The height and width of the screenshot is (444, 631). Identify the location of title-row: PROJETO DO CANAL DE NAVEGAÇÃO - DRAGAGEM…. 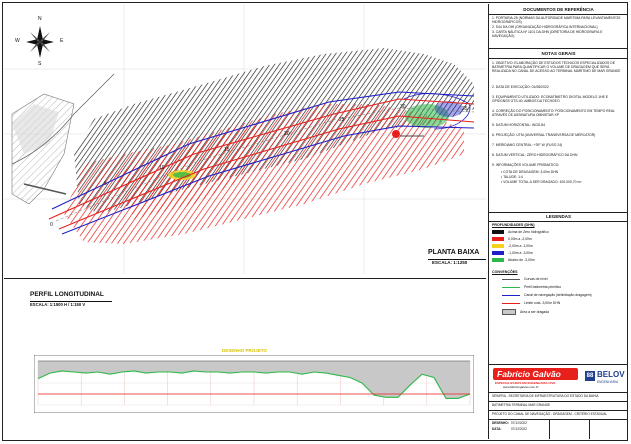
(550, 414).